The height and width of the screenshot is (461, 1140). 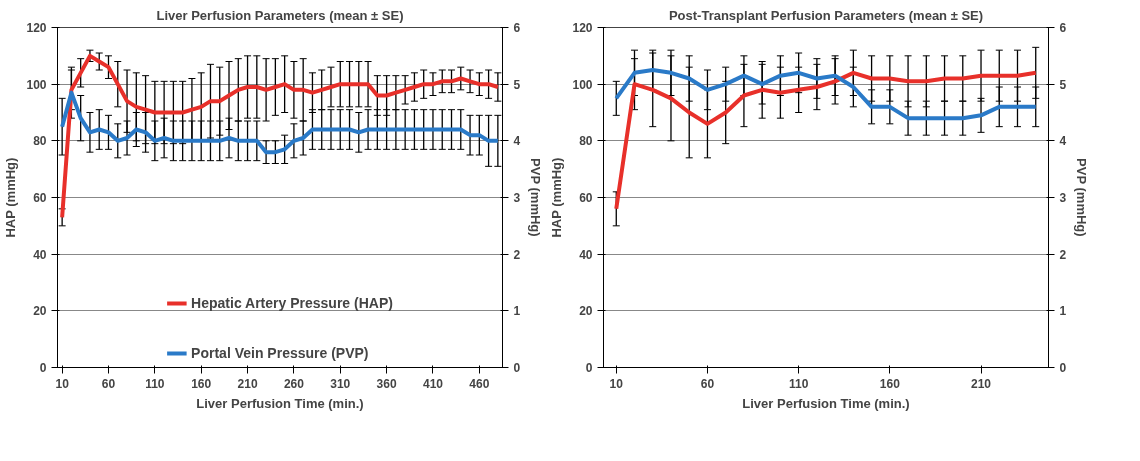 What do you see at coordinates (433, 383) in the screenshot?
I see `x-tick-label: 410` at bounding box center [433, 383].